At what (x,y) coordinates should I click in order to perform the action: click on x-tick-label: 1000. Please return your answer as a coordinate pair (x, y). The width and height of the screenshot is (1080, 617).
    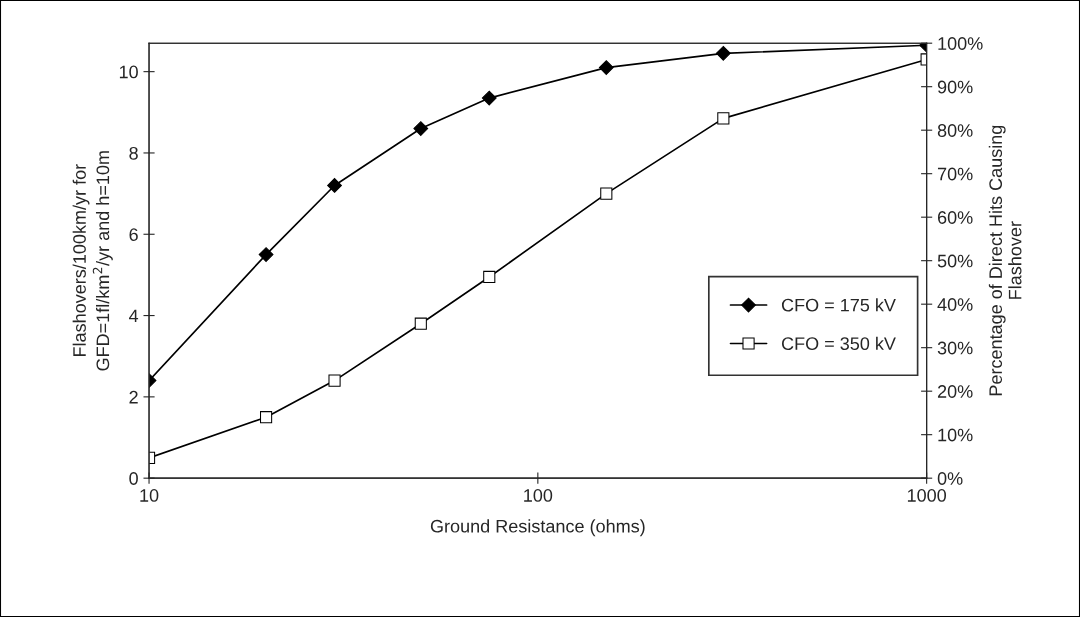
    Looking at the image, I should click on (927, 495).